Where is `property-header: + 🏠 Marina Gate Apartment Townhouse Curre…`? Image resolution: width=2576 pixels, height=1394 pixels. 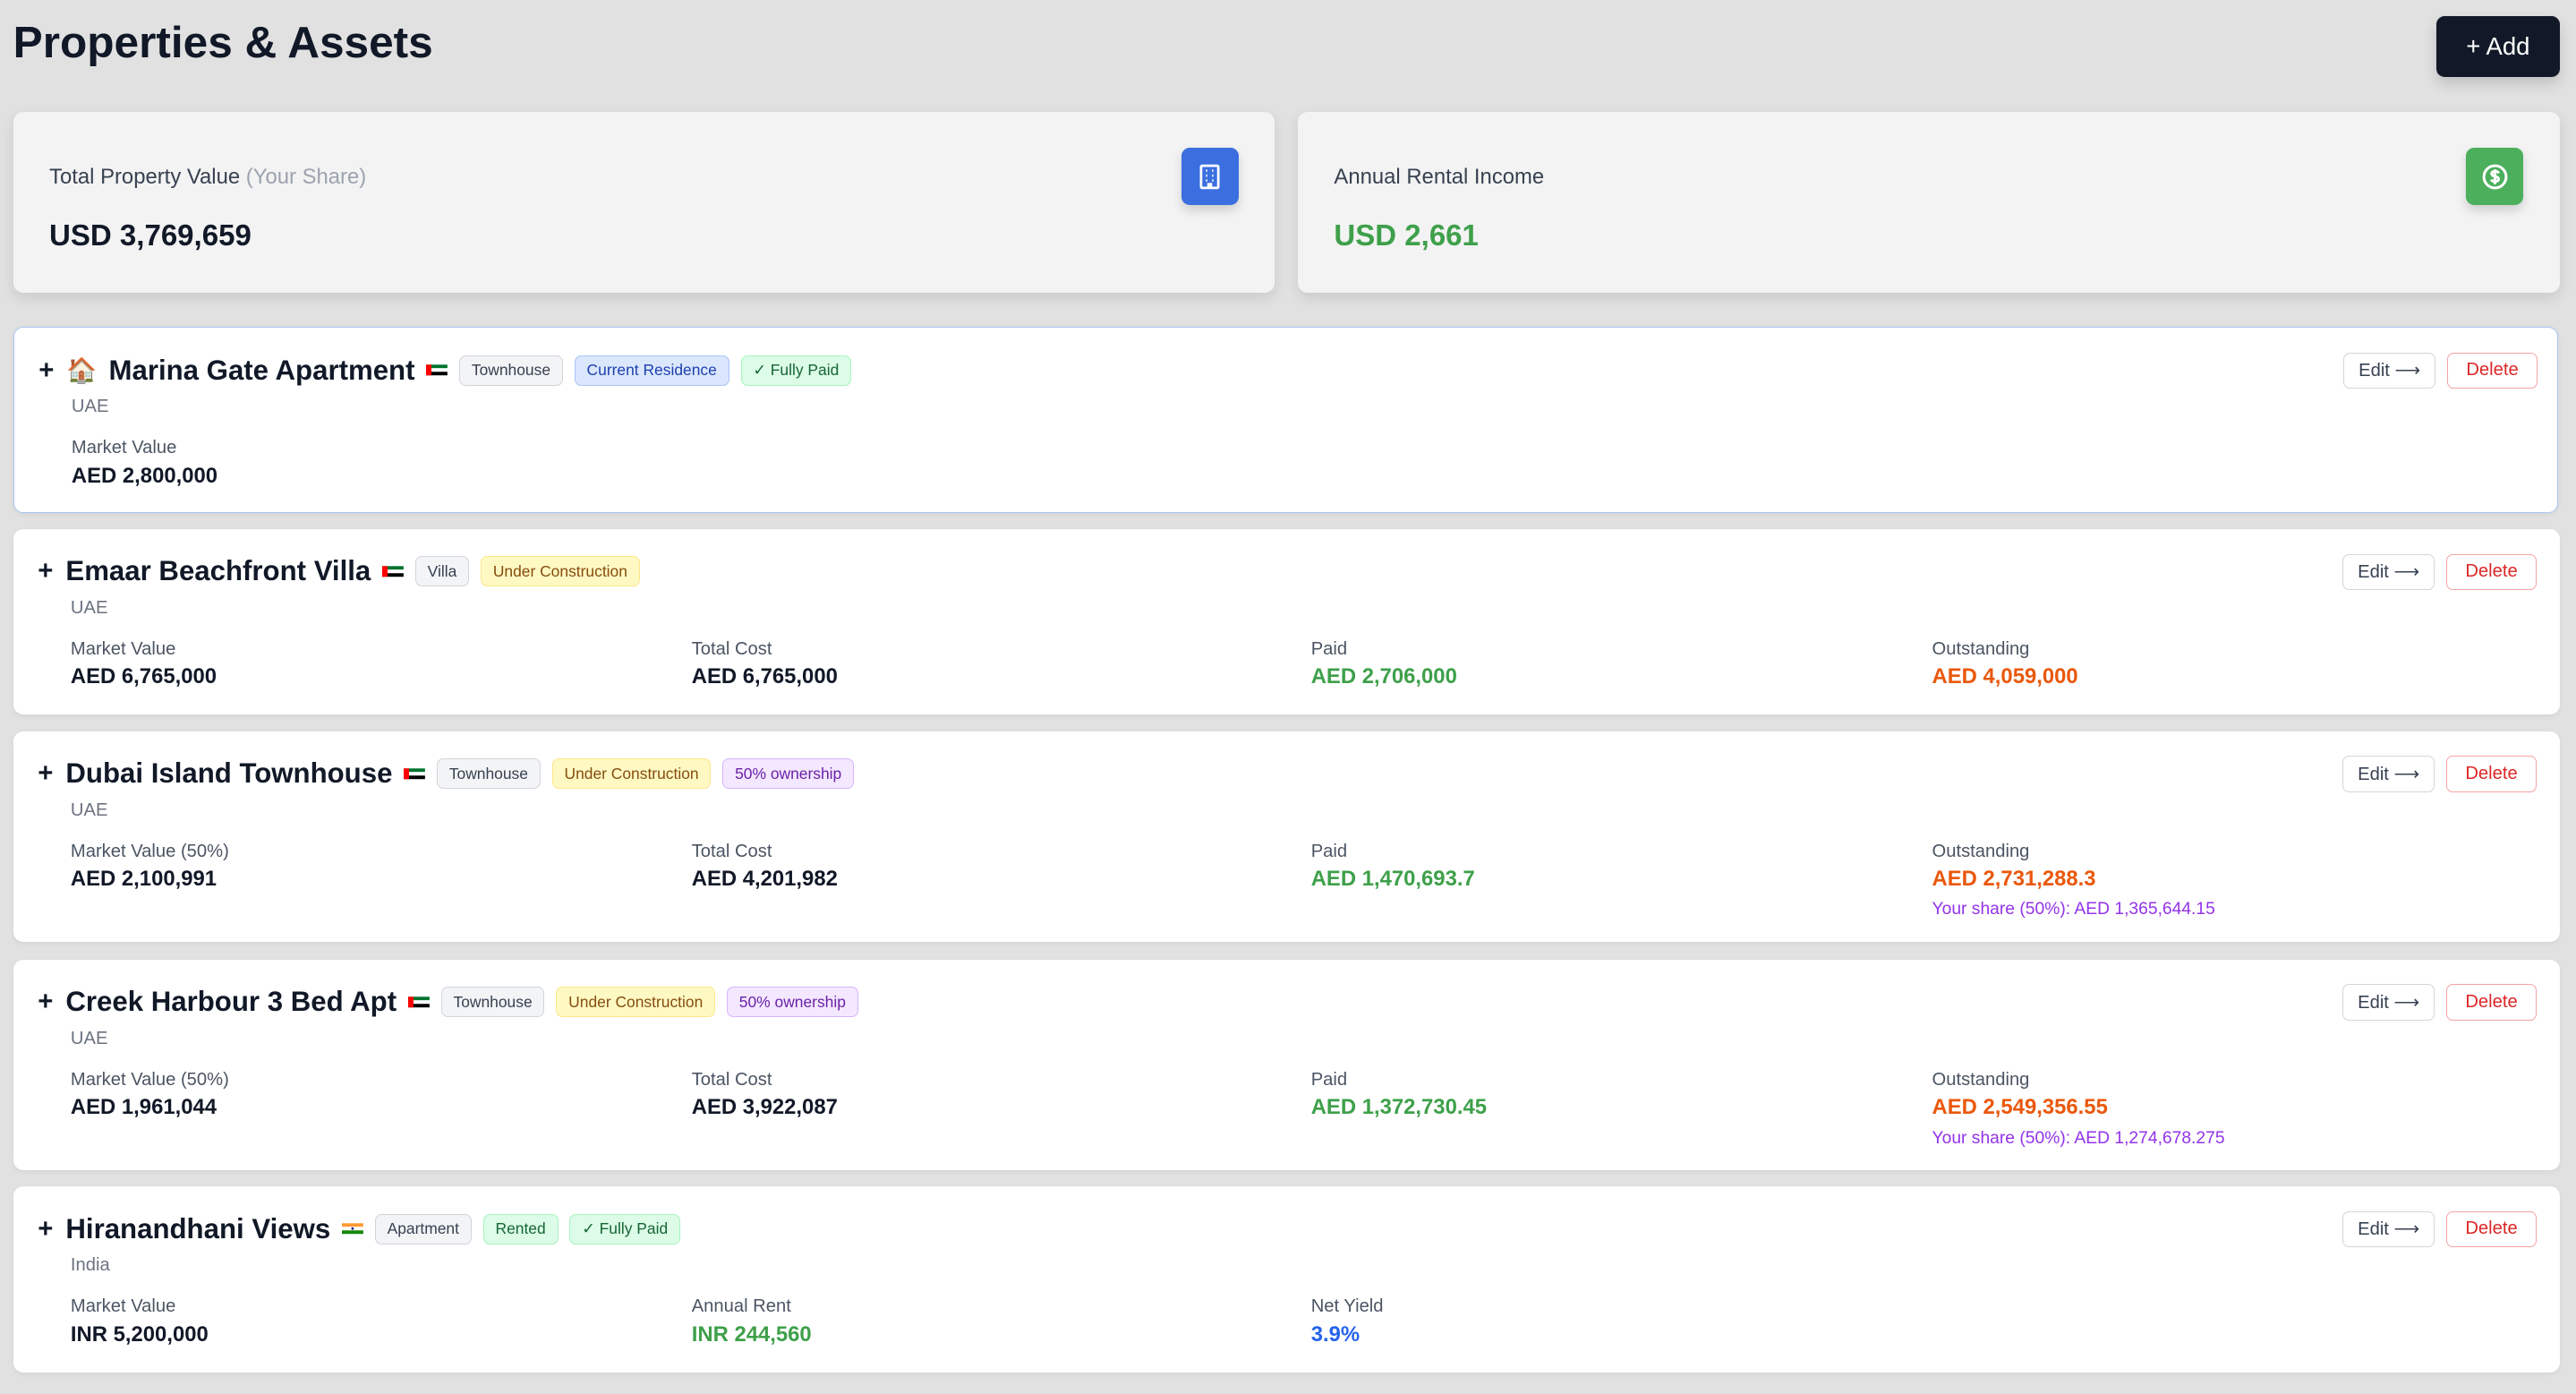
property-header: + 🏠 Marina Gate Apartment Townhouse Curre… is located at coordinates (445, 370).